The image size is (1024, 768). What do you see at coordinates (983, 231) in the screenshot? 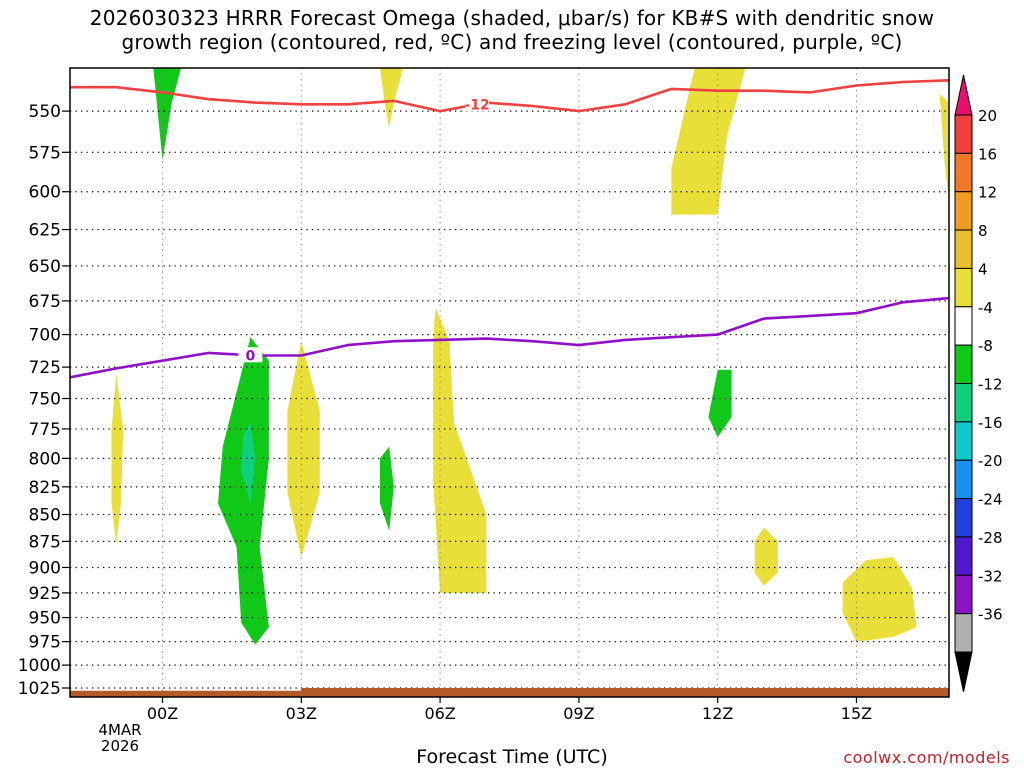
I see `colorbar-label-8: 8` at bounding box center [983, 231].